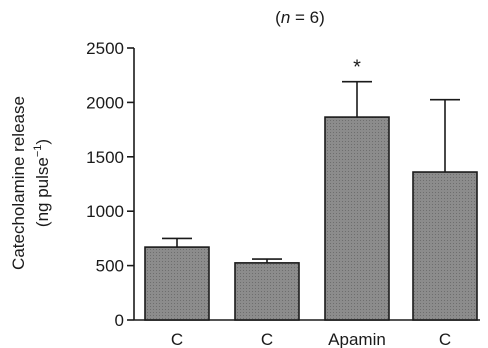 The image size is (488, 348). What do you see at coordinates (119, 320) in the screenshot?
I see `y-tick-label: 0` at bounding box center [119, 320].